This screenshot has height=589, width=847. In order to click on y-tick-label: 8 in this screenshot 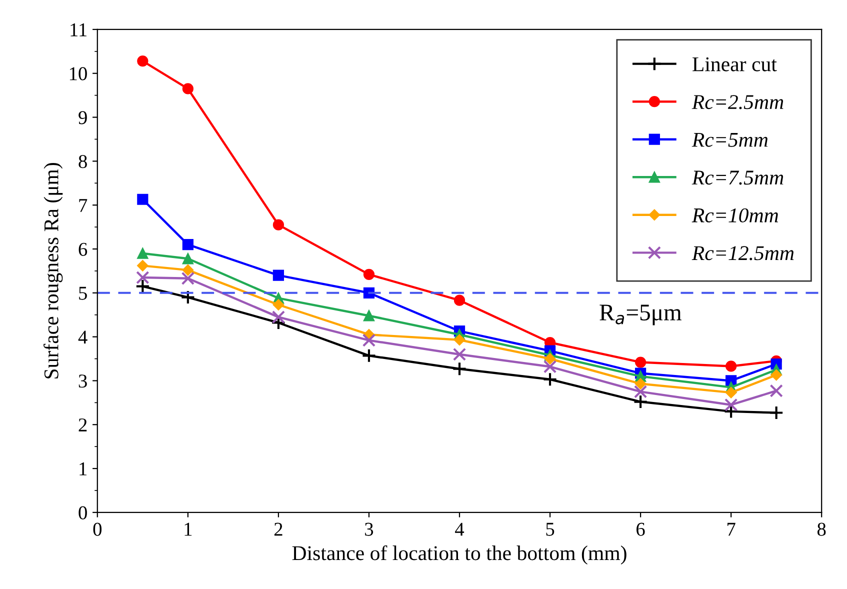, I will do `click(82, 161)`.